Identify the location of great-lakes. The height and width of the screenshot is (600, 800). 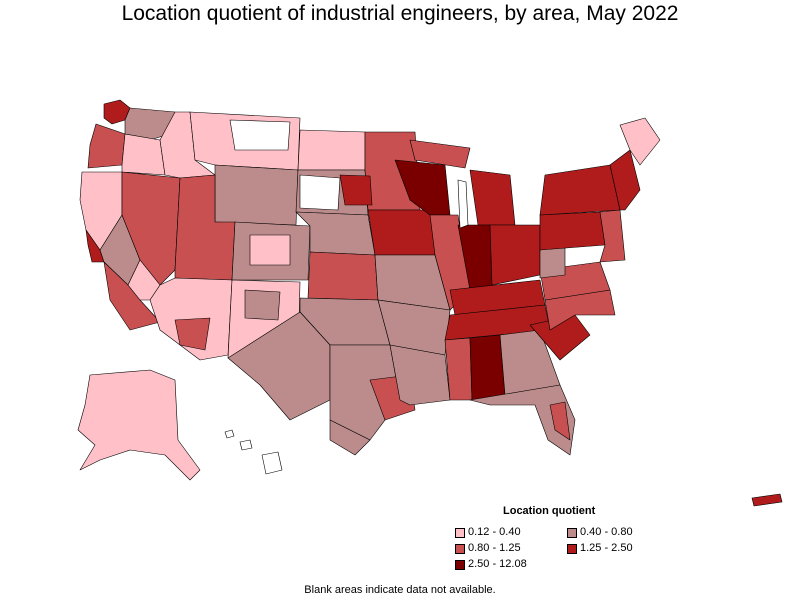
(463, 204).